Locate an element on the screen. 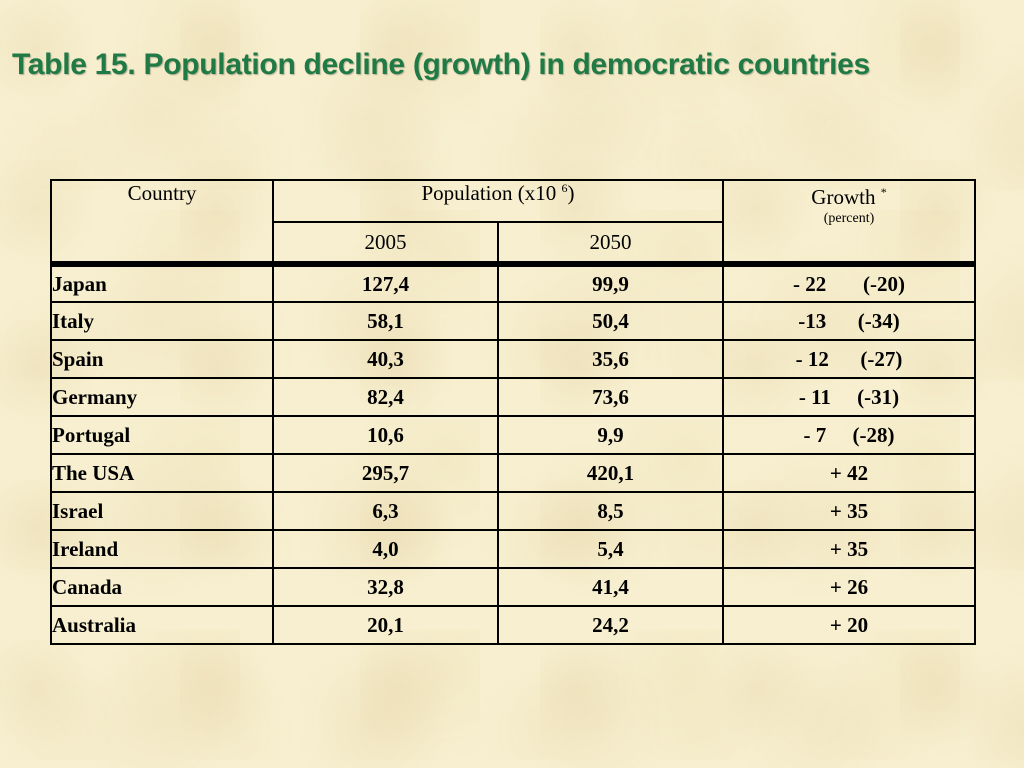 This screenshot has width=1024, height=768. header-year-2005: 2005 is located at coordinates (385, 243).